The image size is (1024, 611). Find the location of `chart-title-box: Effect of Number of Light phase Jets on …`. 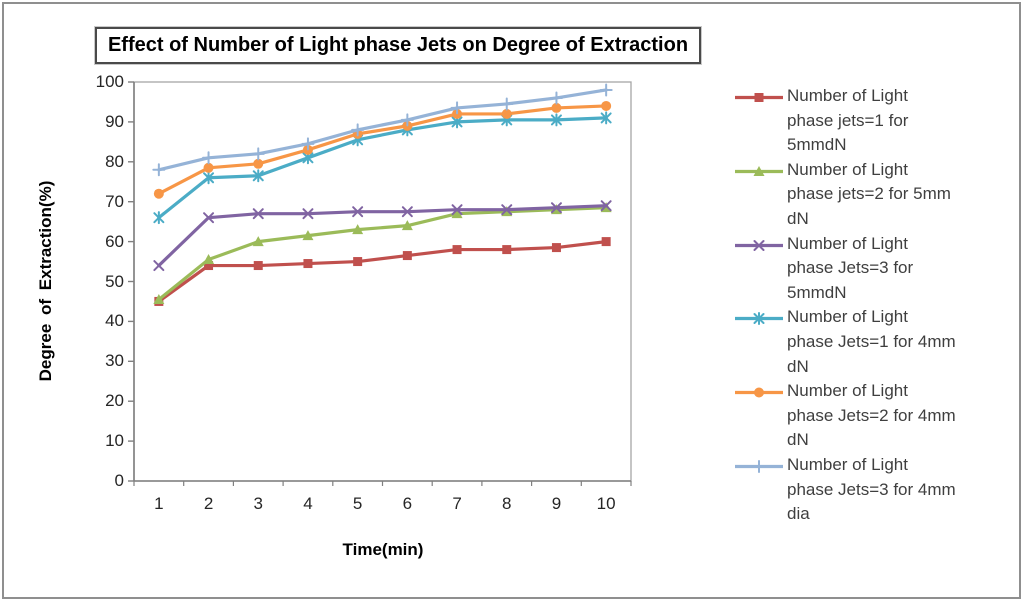

chart-title-box: Effect of Number of Light phase Jets on … is located at coordinates (398, 45).